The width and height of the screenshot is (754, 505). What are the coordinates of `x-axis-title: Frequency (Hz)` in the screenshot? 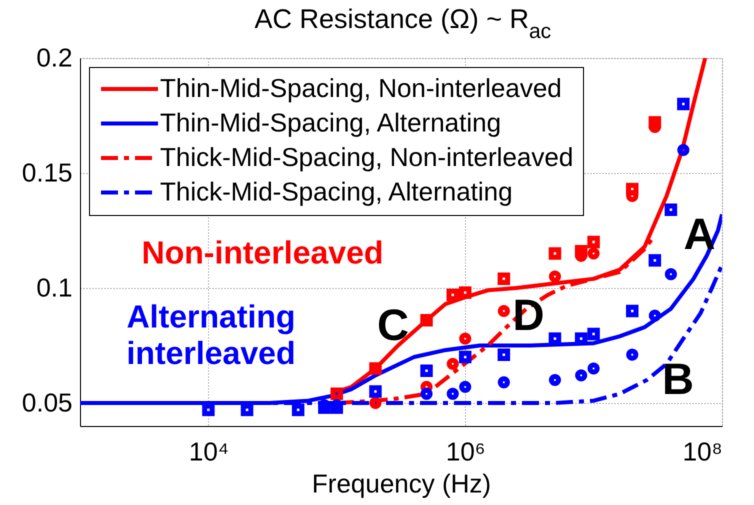 It's located at (402, 483).